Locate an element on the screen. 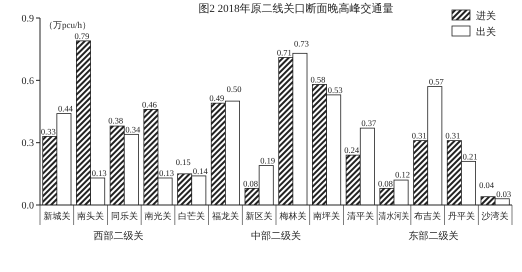  y-tick-label: 0.3 is located at coordinates (28, 144).